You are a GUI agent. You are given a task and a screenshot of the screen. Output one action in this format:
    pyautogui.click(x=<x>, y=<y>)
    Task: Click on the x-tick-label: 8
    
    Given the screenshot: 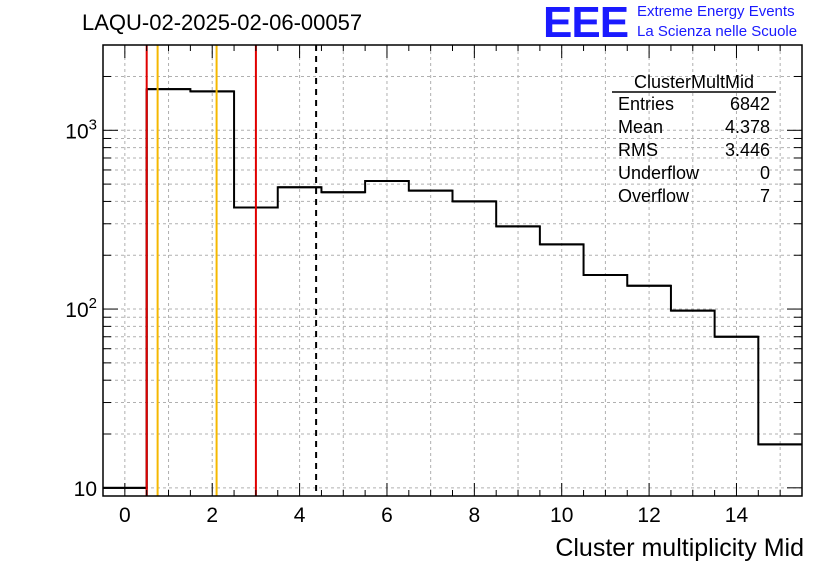 What is the action you would take?
    pyautogui.click(x=475, y=515)
    